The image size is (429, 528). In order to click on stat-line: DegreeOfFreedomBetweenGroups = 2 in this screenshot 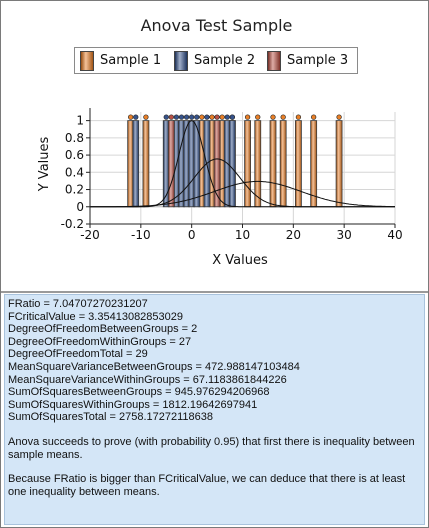, I will do `click(103, 329)`.